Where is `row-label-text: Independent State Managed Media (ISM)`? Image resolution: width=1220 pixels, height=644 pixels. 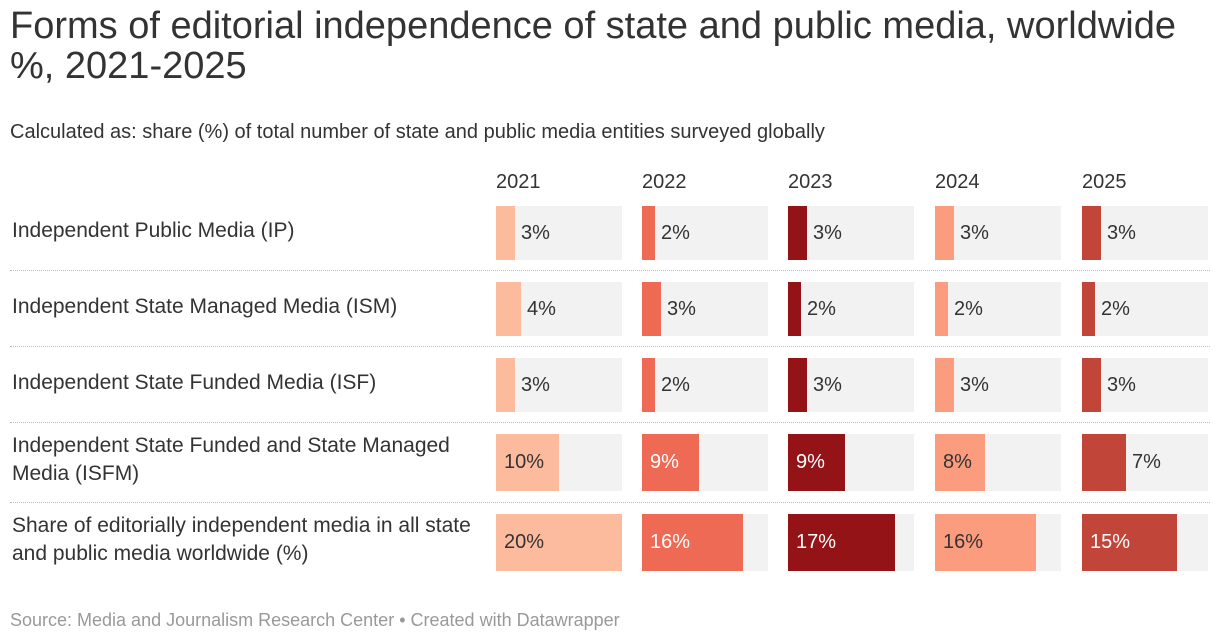
row-label-text: Independent State Managed Media (ISM) is located at coordinates (205, 306).